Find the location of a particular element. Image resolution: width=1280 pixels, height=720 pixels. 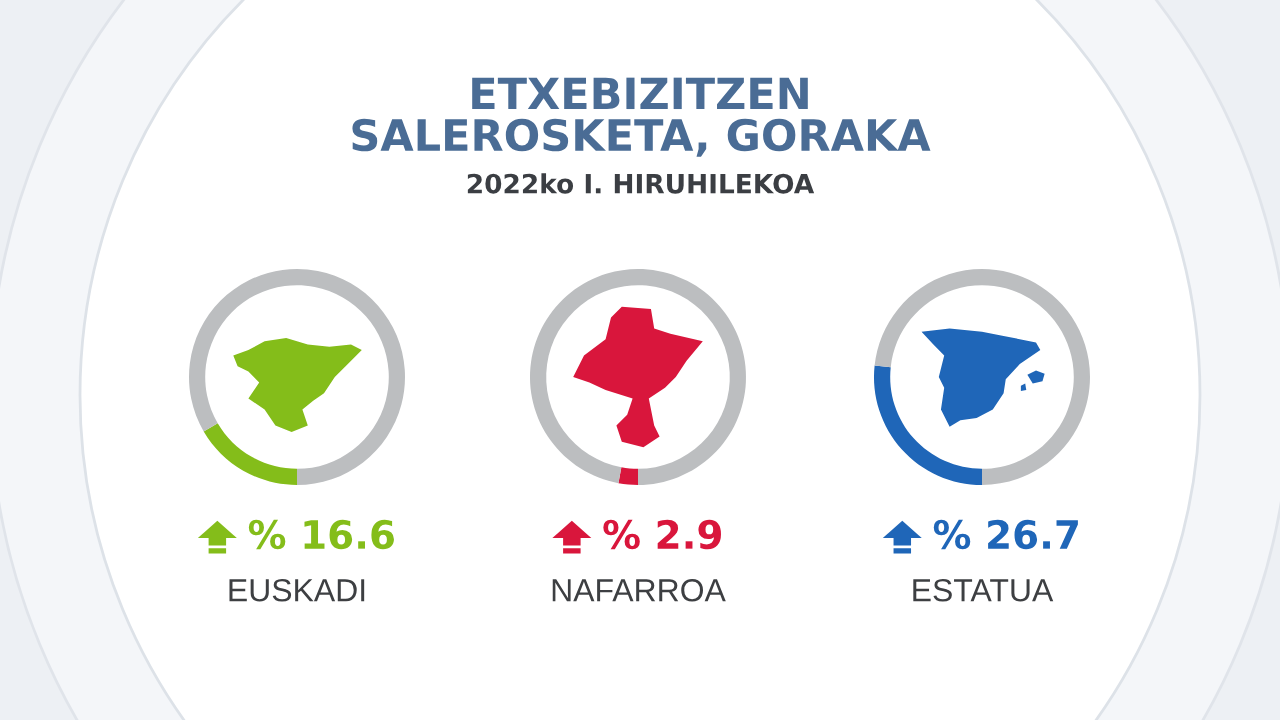

text: ESTATUA is located at coordinates (983, 590).